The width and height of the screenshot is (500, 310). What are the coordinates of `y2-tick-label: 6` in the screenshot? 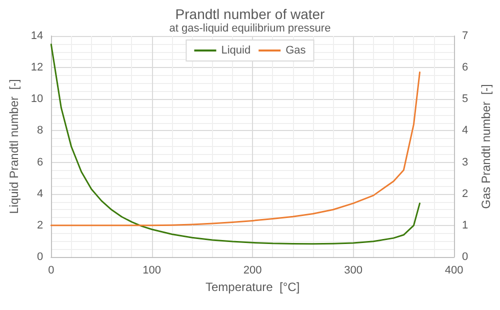 It's located at (465, 68).